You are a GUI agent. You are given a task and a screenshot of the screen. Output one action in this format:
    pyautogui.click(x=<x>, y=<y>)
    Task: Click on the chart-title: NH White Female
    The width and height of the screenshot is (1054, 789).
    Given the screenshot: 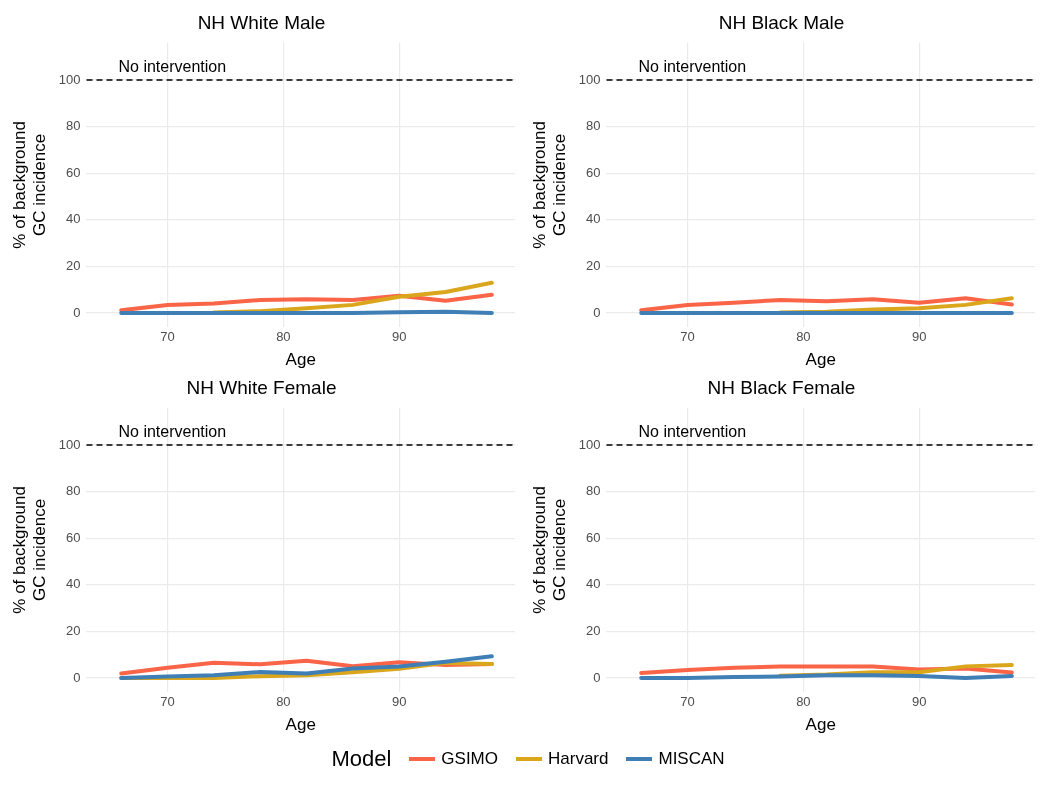 What is the action you would take?
    pyautogui.click(x=261, y=387)
    